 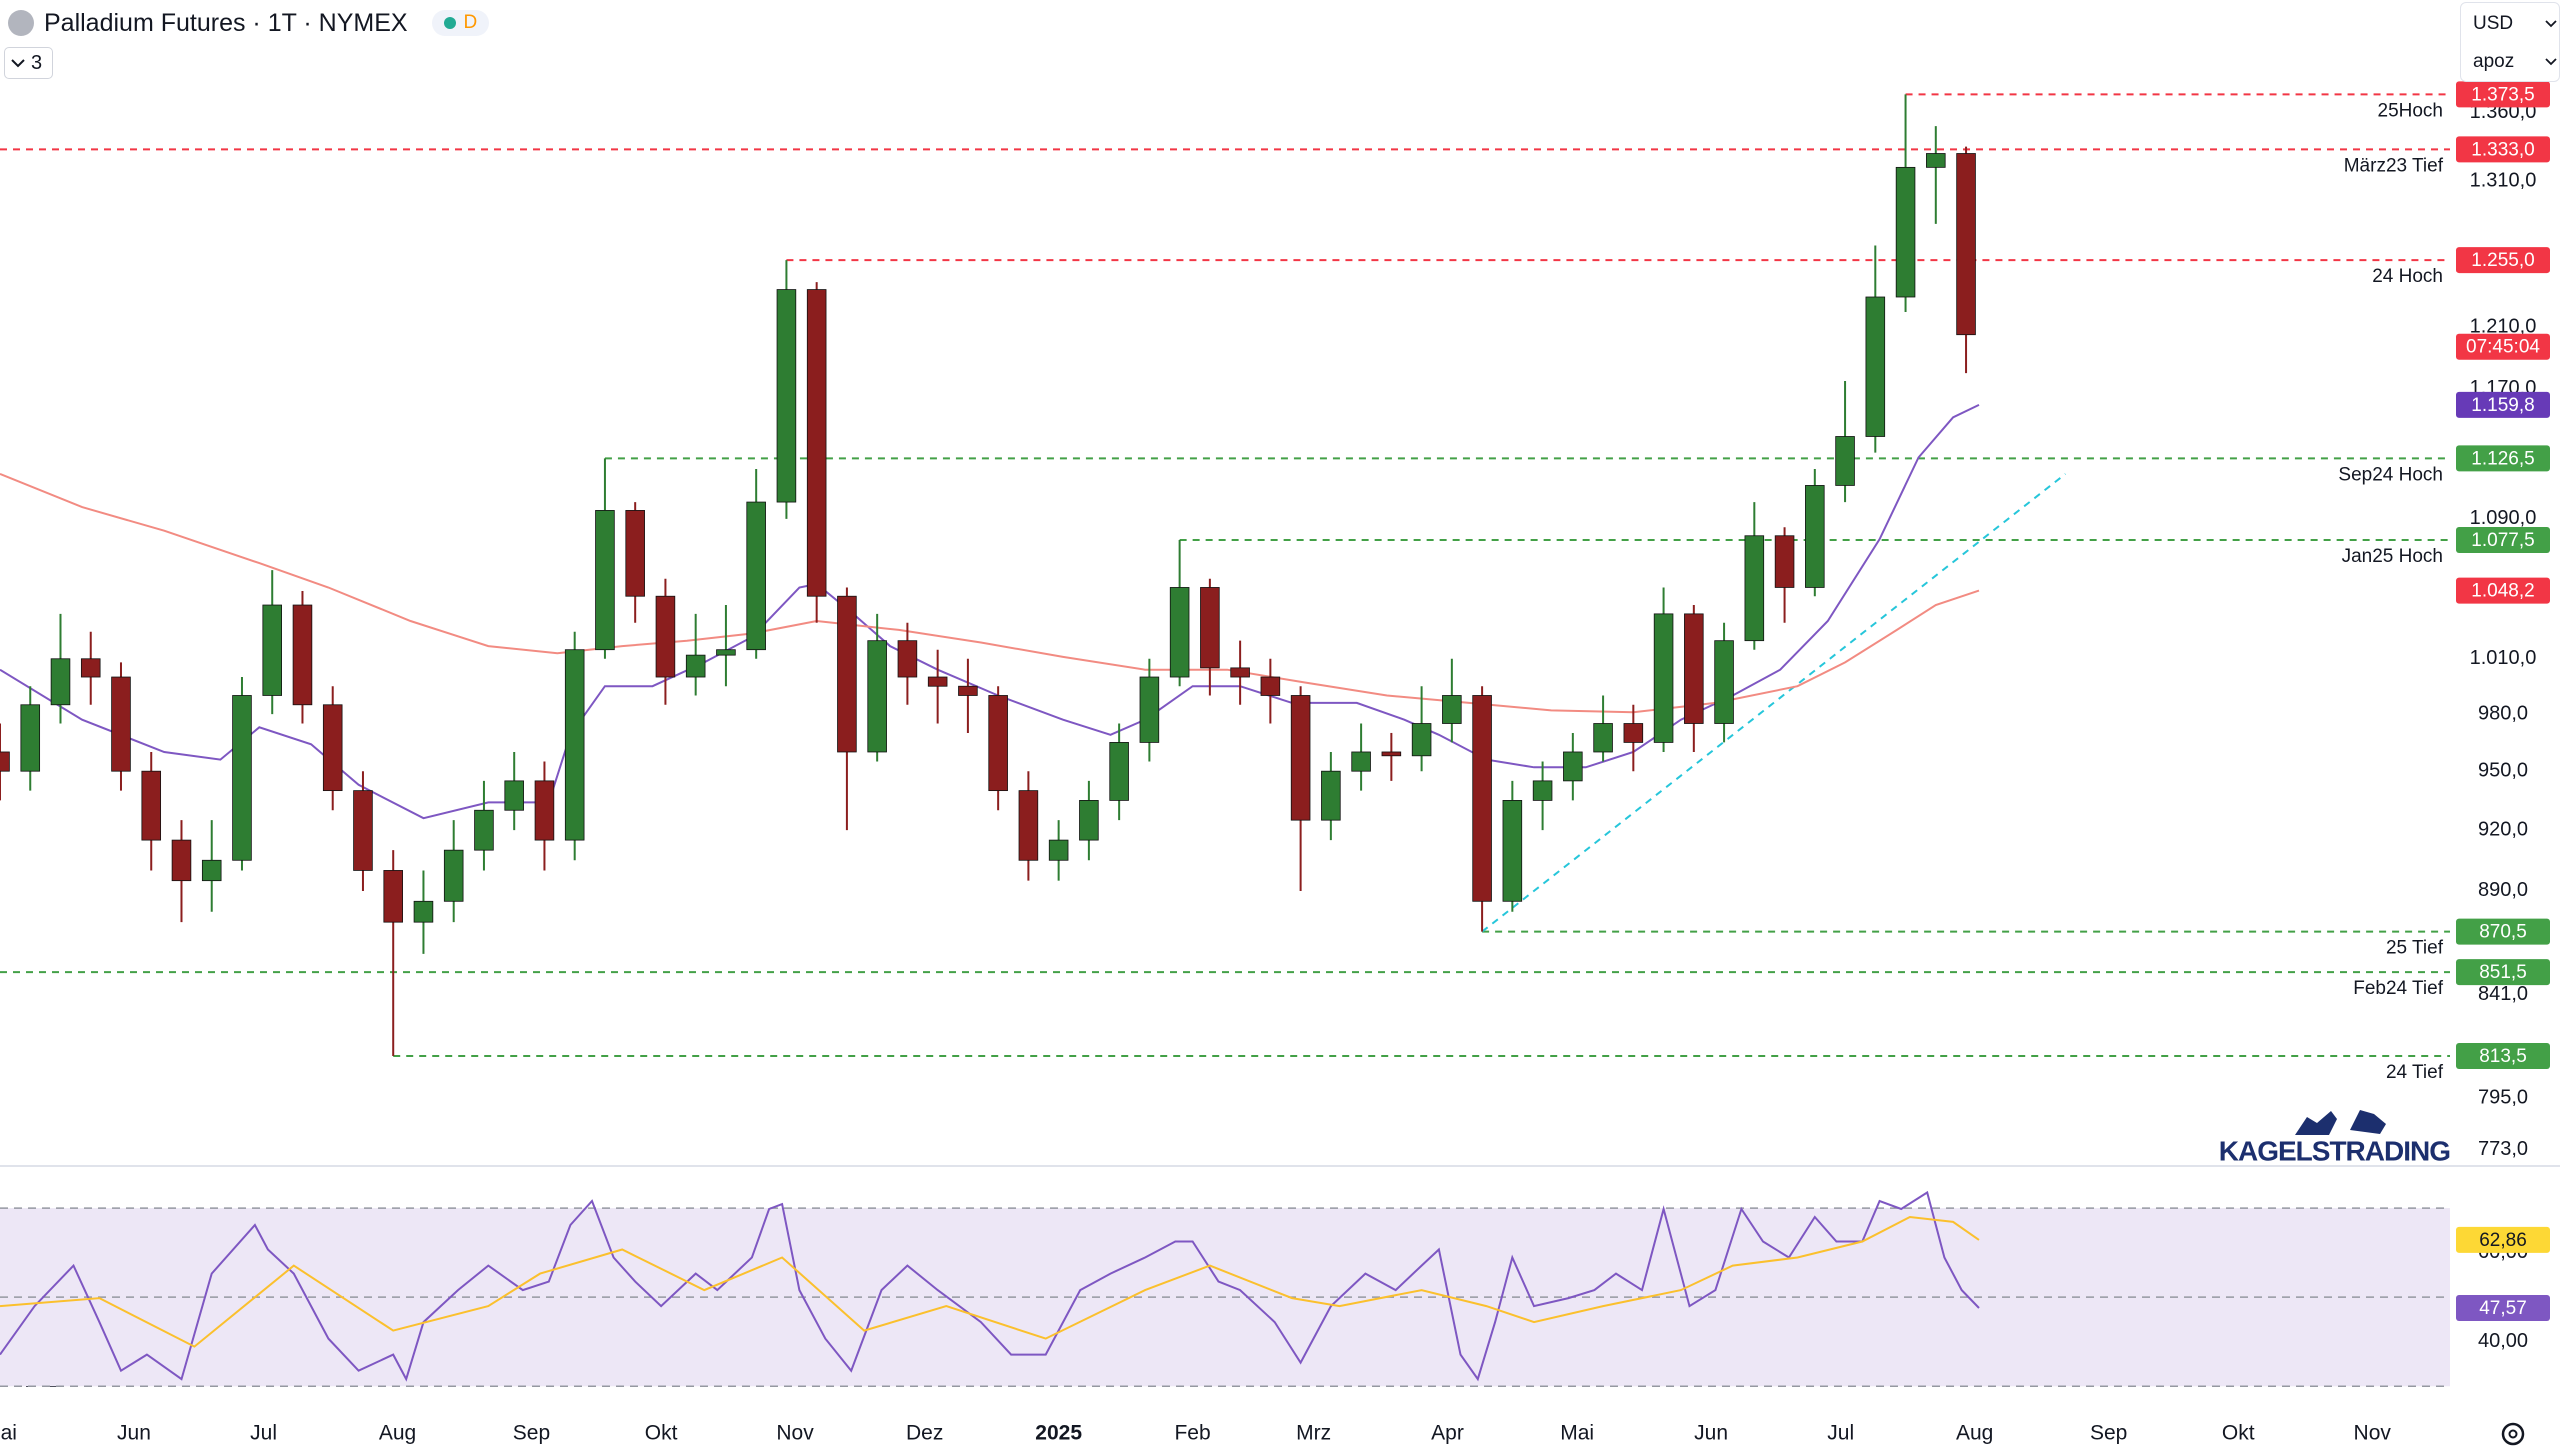 I want to click on x-tick-label: Mai, so click(x=1577, y=1433).